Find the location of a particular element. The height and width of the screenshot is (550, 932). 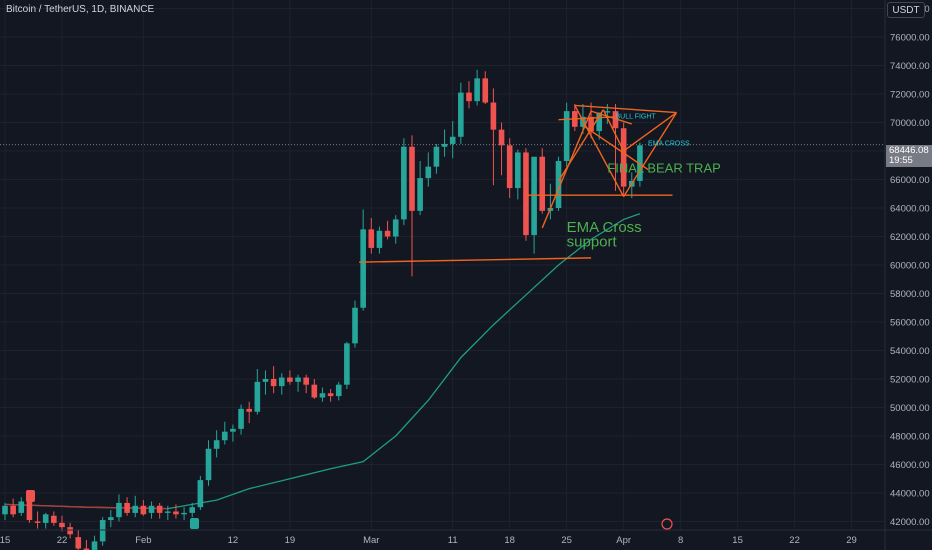

y-tick-label: 54000.00 is located at coordinates (910, 351).